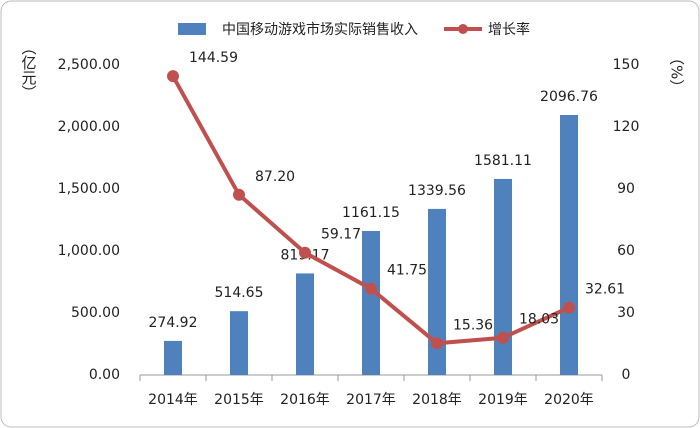 The height and width of the screenshot is (428, 700). Describe the element at coordinates (407, 271) in the screenshot. I see `line-value-label: 41.75` at that location.